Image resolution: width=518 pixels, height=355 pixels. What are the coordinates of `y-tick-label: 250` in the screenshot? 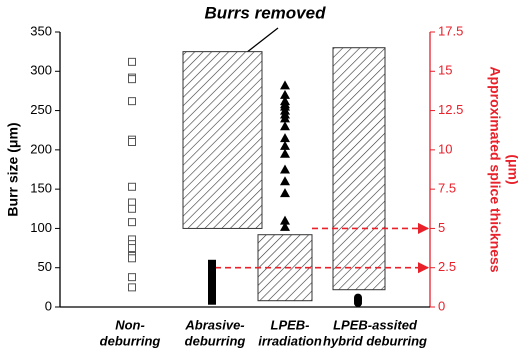 It's located at (41, 109).